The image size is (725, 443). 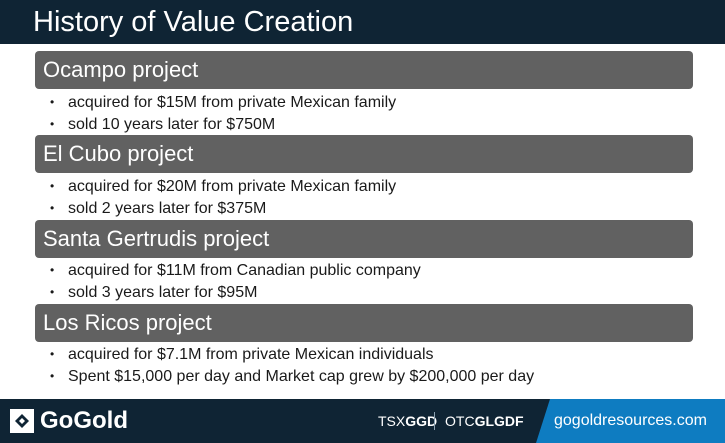 I want to click on bullet-text: sold 3 years later for $95M, so click(x=163, y=292).